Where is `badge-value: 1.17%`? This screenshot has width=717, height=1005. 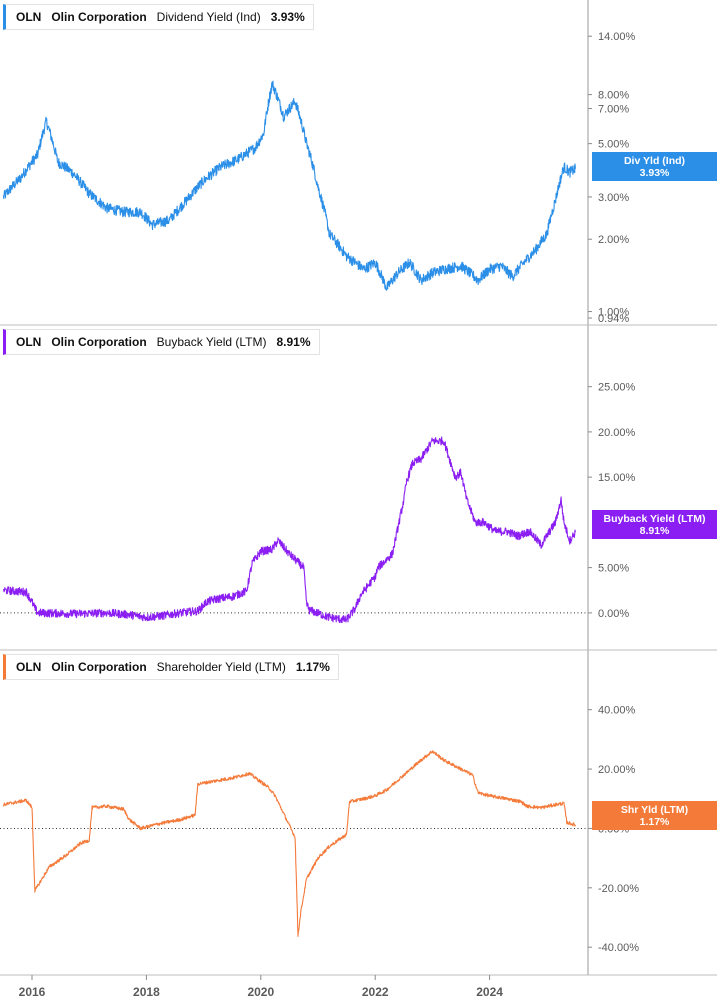 badge-value: 1.17% is located at coordinates (654, 822).